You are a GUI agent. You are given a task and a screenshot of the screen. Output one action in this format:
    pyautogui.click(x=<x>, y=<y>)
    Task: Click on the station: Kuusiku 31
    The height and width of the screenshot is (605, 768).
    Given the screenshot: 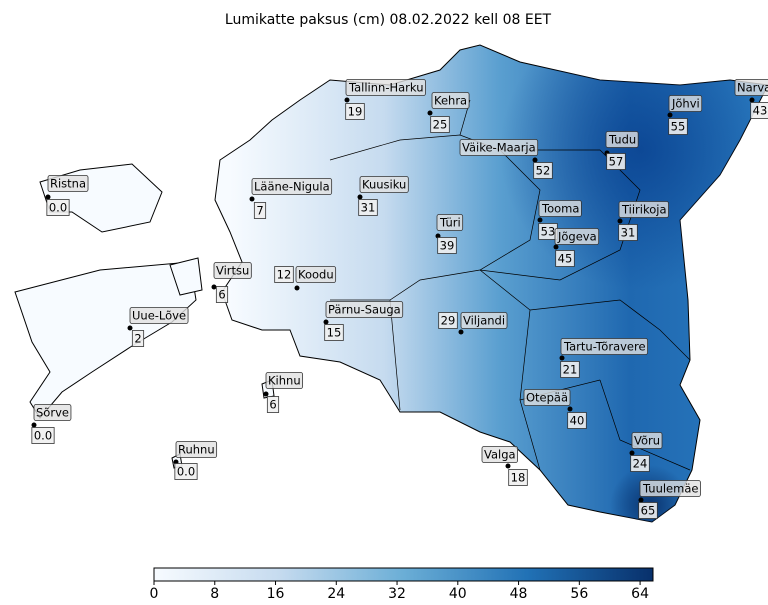 What is the action you would take?
    pyautogui.click(x=383, y=196)
    